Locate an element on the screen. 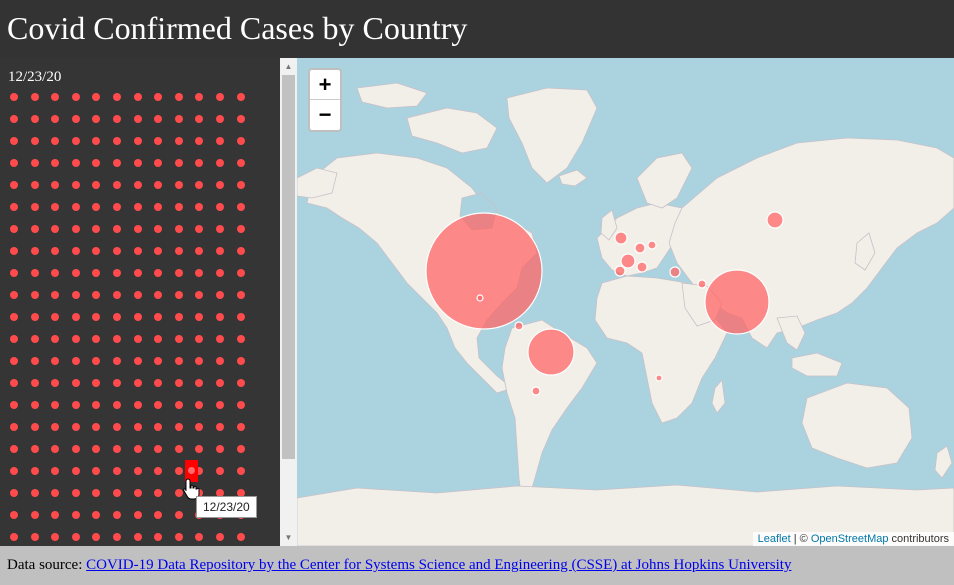  leaflet-link: Leaflet is located at coordinates (774, 539).